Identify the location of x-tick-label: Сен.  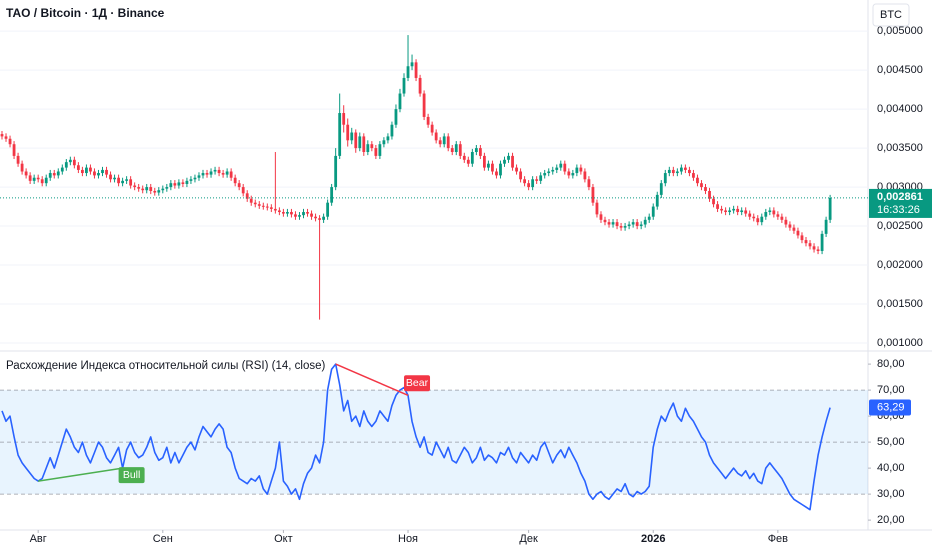
(163, 539).